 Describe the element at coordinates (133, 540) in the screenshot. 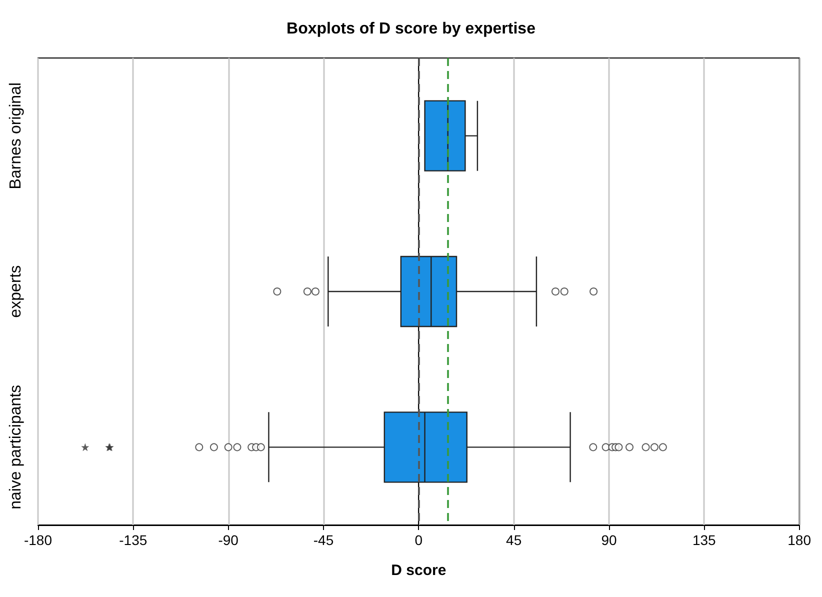

I see `x-tick-label: -135` at that location.